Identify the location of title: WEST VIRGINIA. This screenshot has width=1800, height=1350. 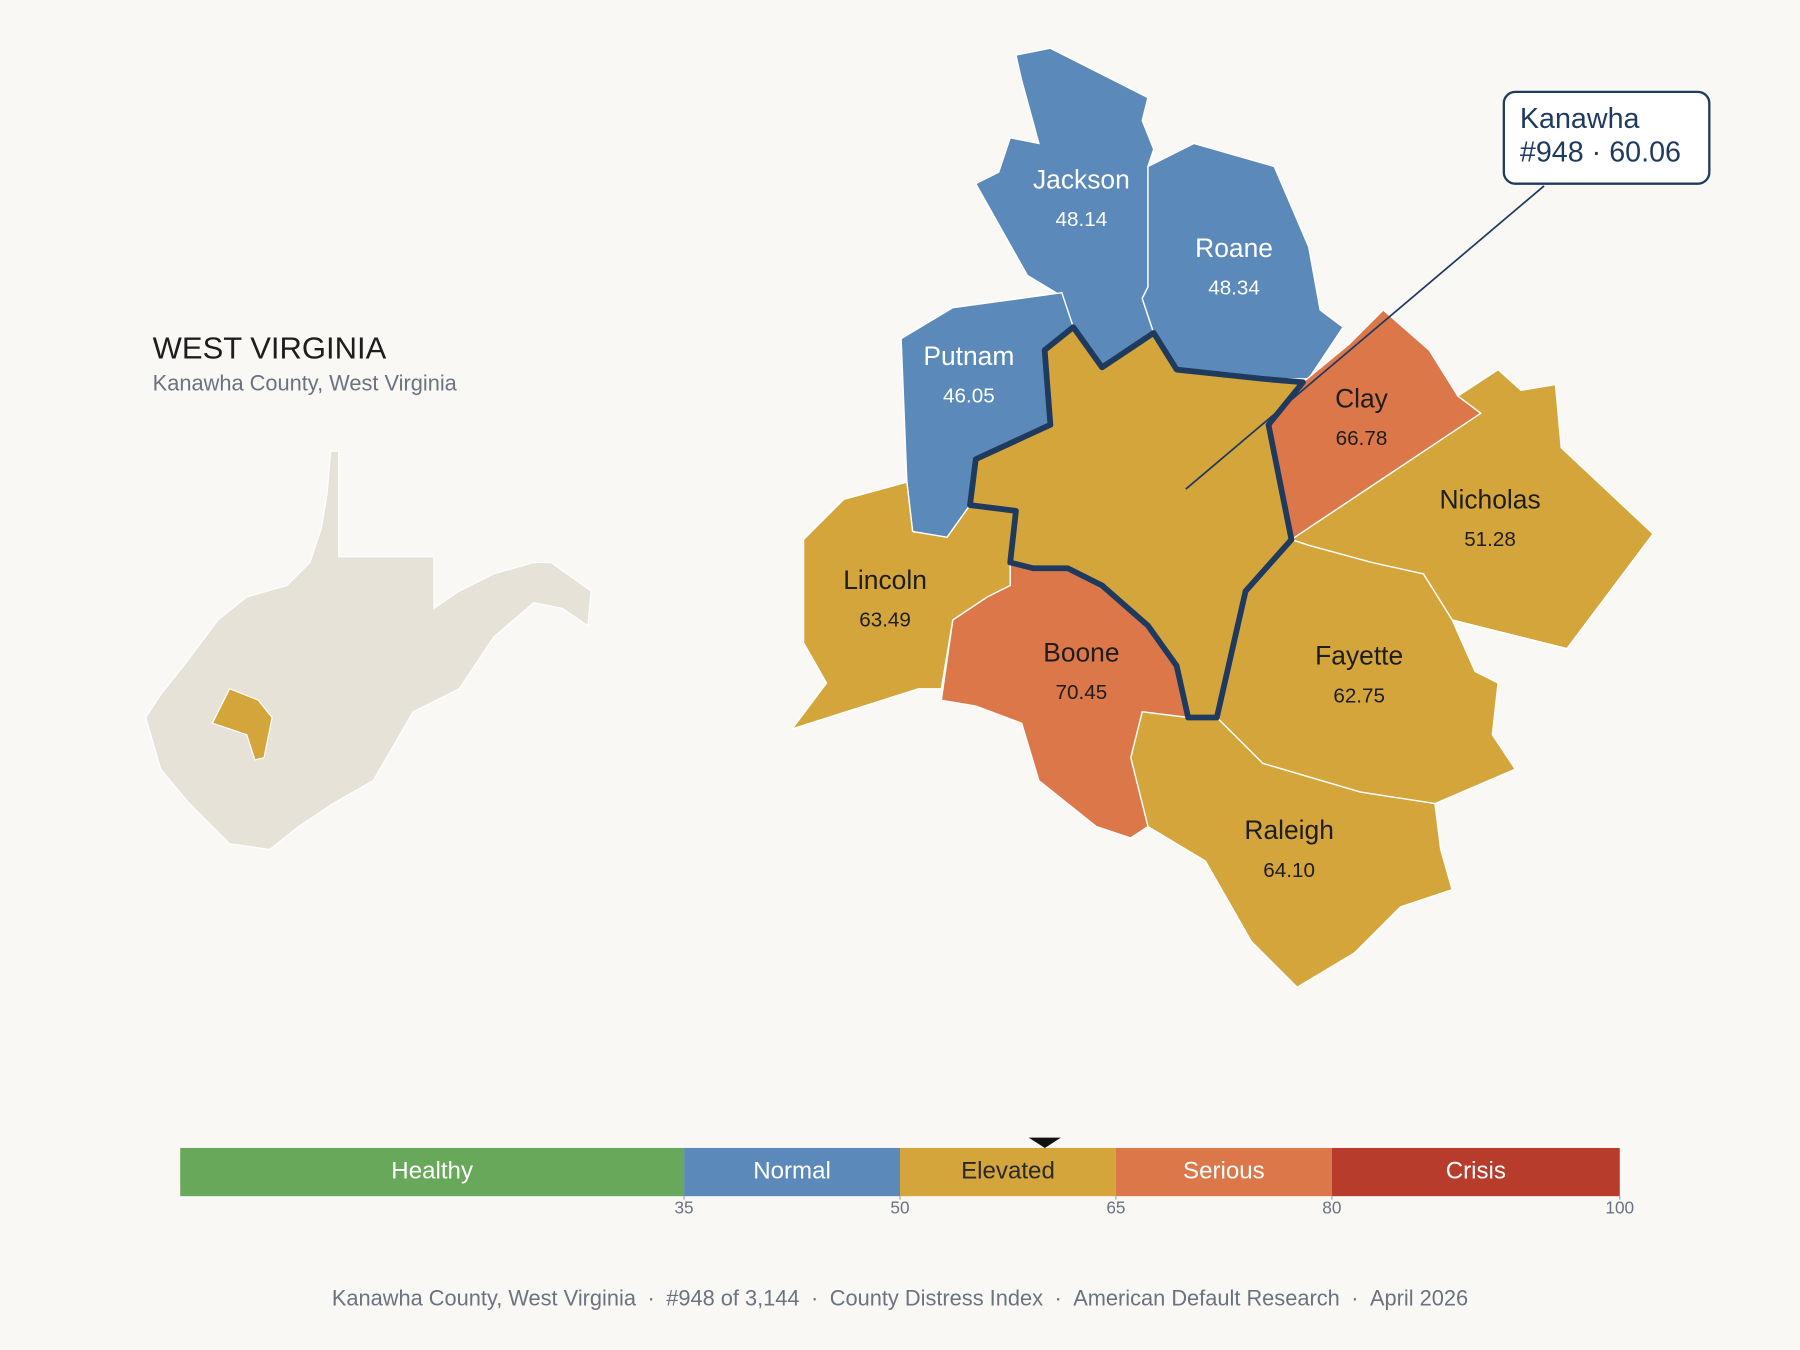
(270, 347).